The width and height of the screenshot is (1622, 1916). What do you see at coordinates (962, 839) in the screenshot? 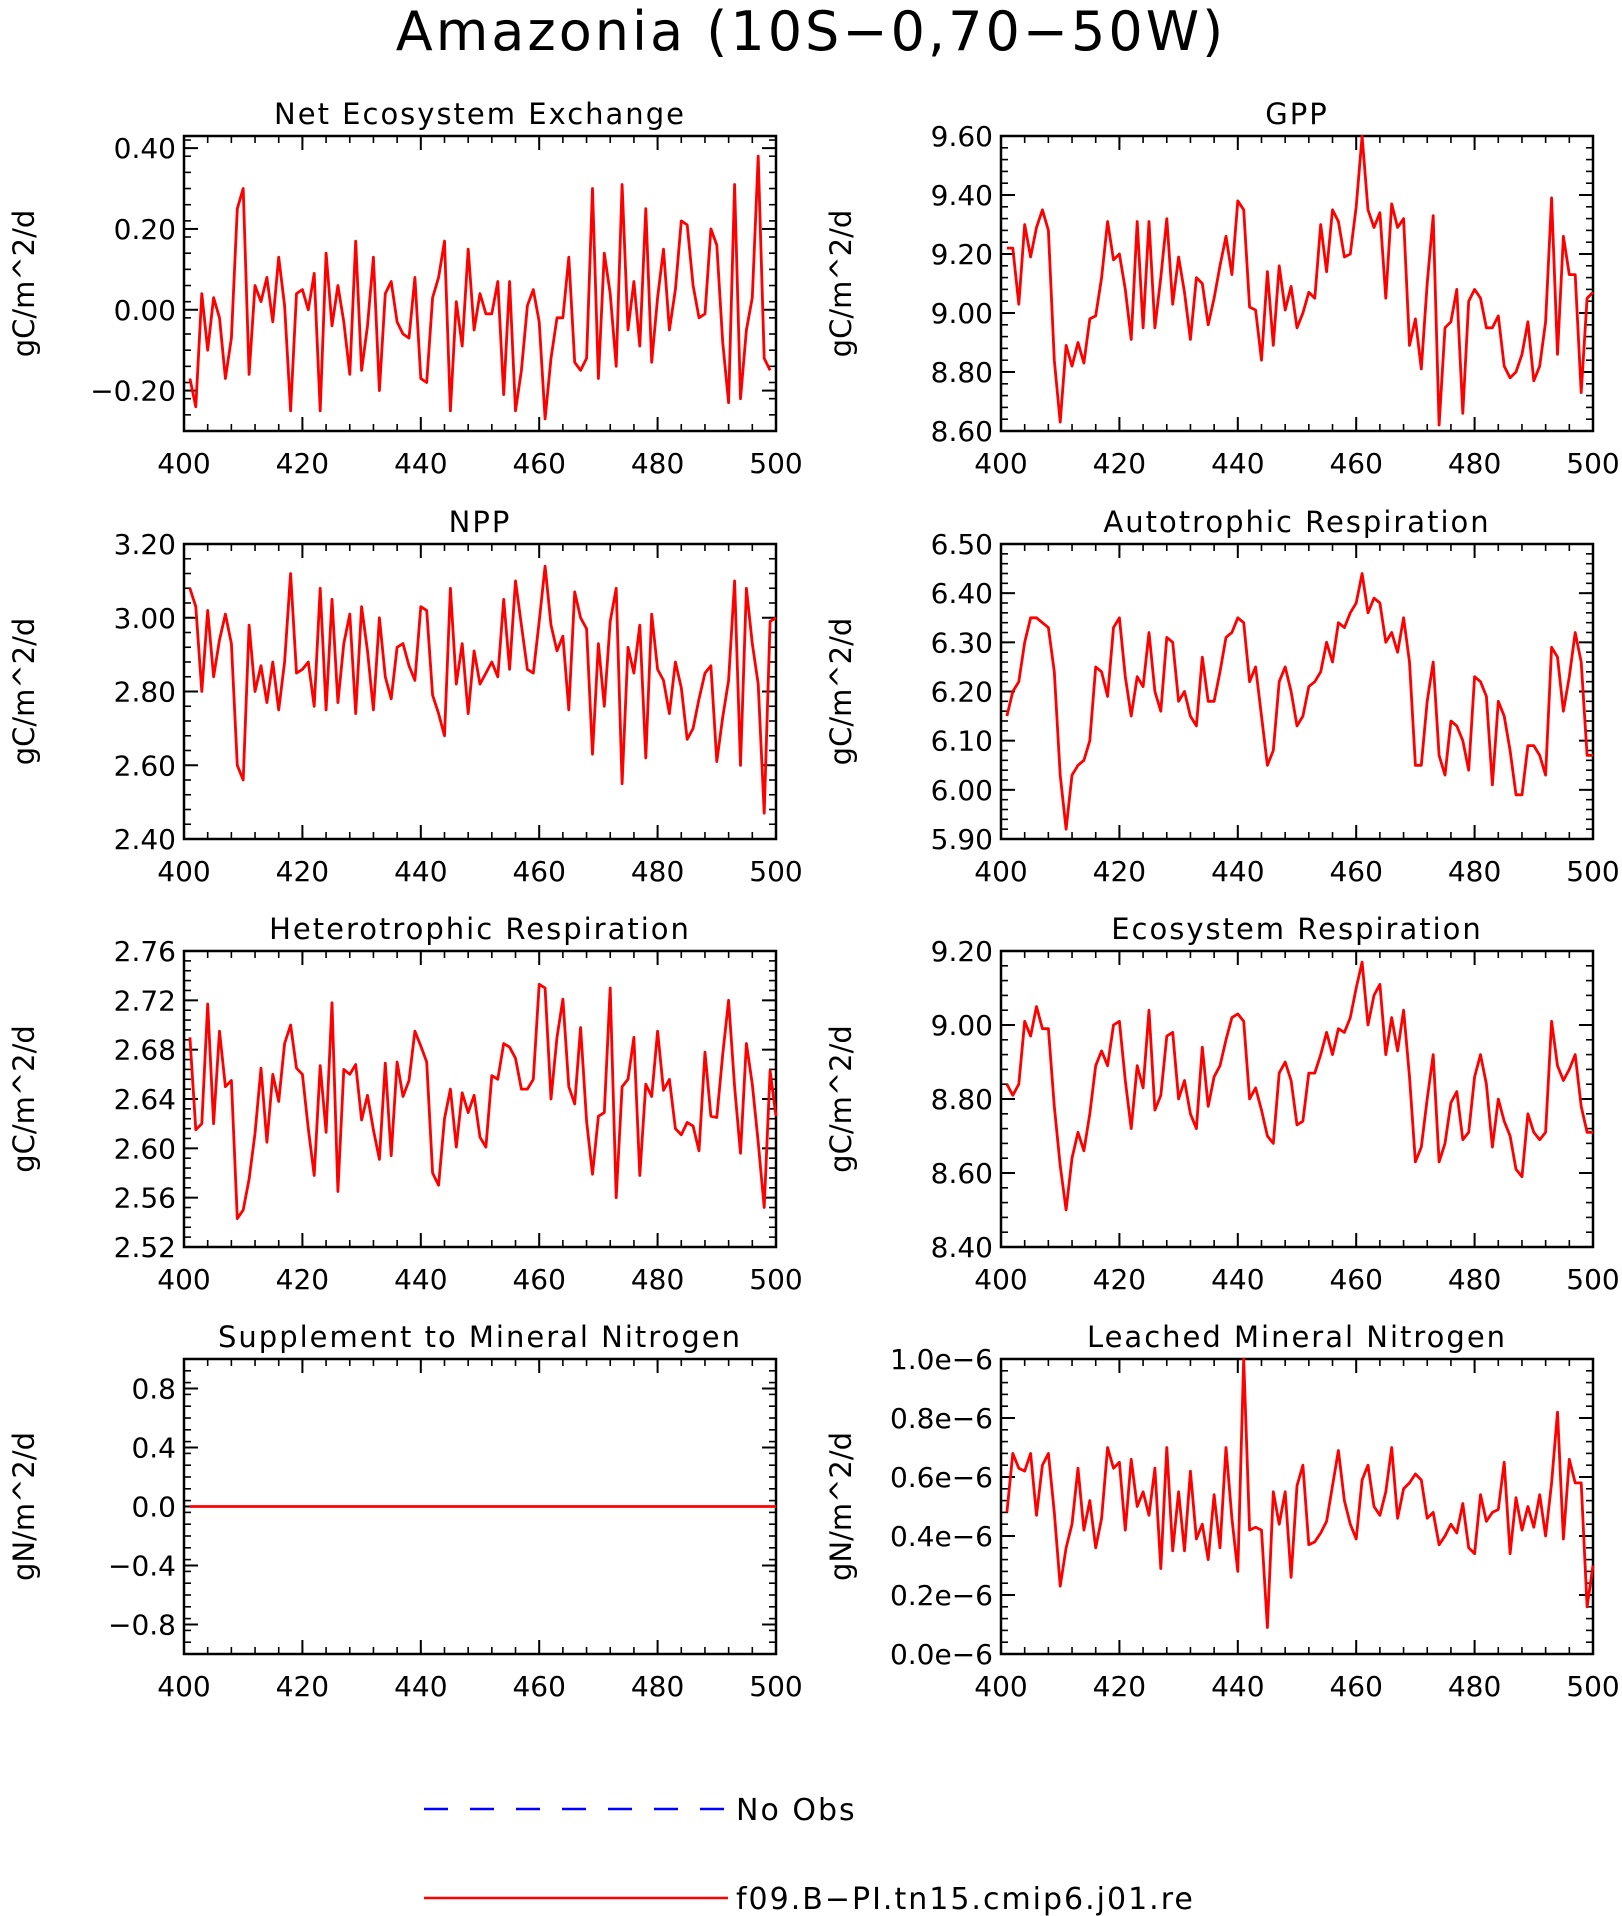
I see `y-tick-label: 5.90` at bounding box center [962, 839].